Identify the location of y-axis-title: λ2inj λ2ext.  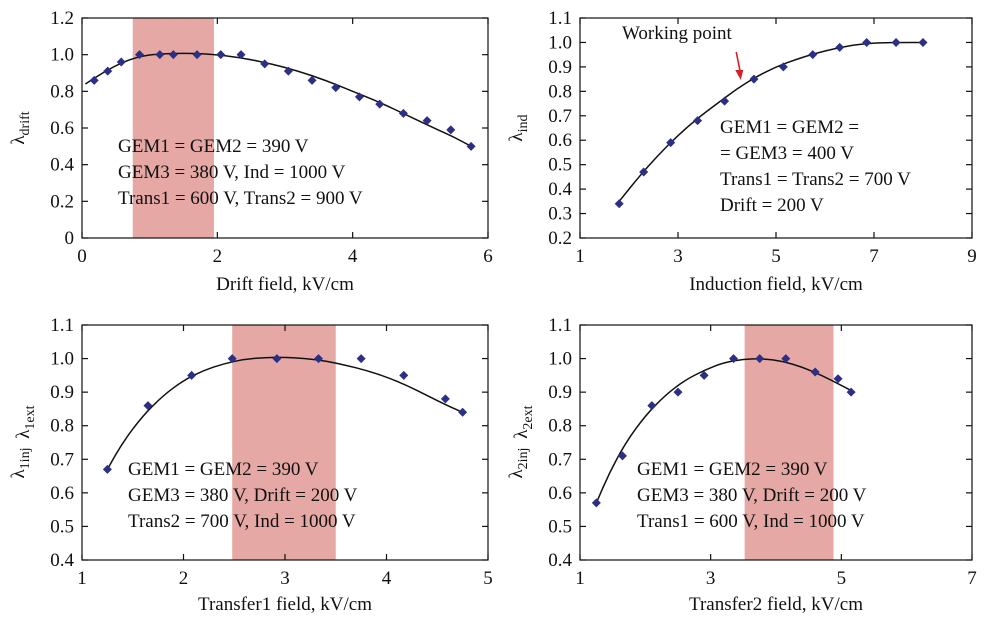
(521, 441).